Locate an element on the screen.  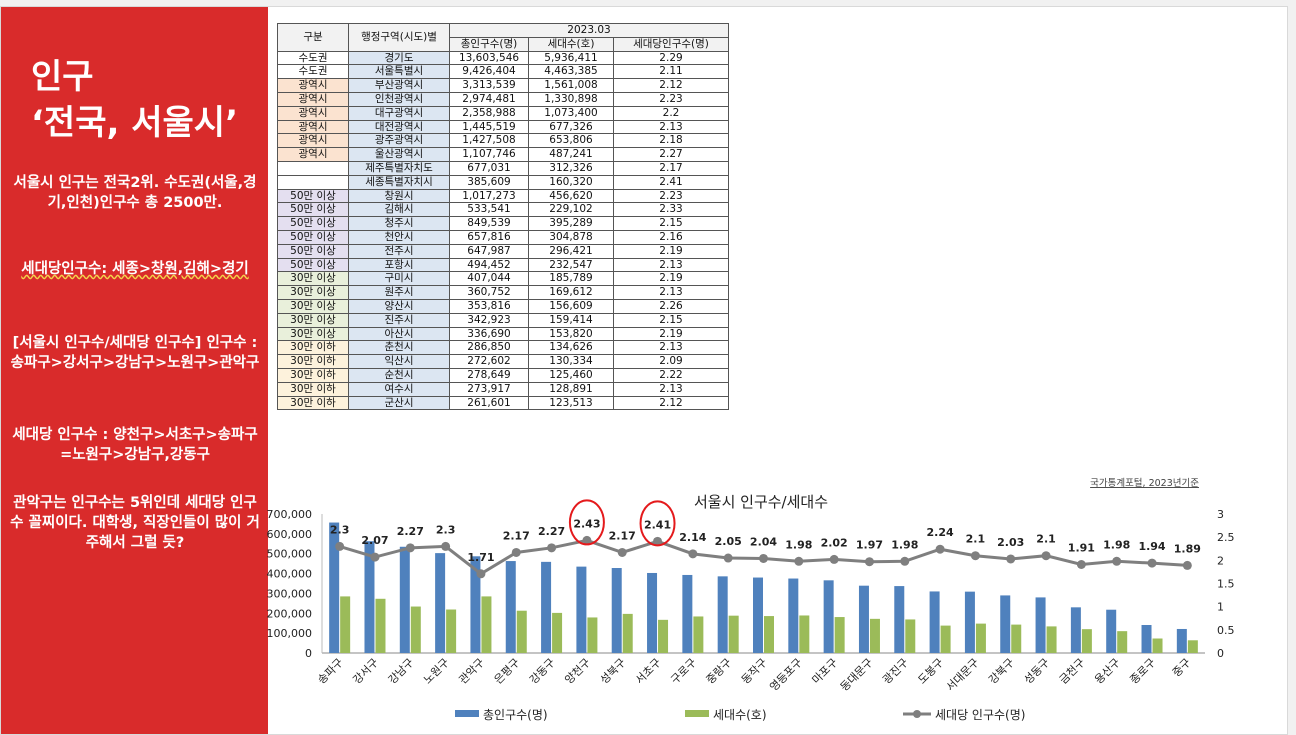
cell-region: 인천광역시 is located at coordinates (399, 99).